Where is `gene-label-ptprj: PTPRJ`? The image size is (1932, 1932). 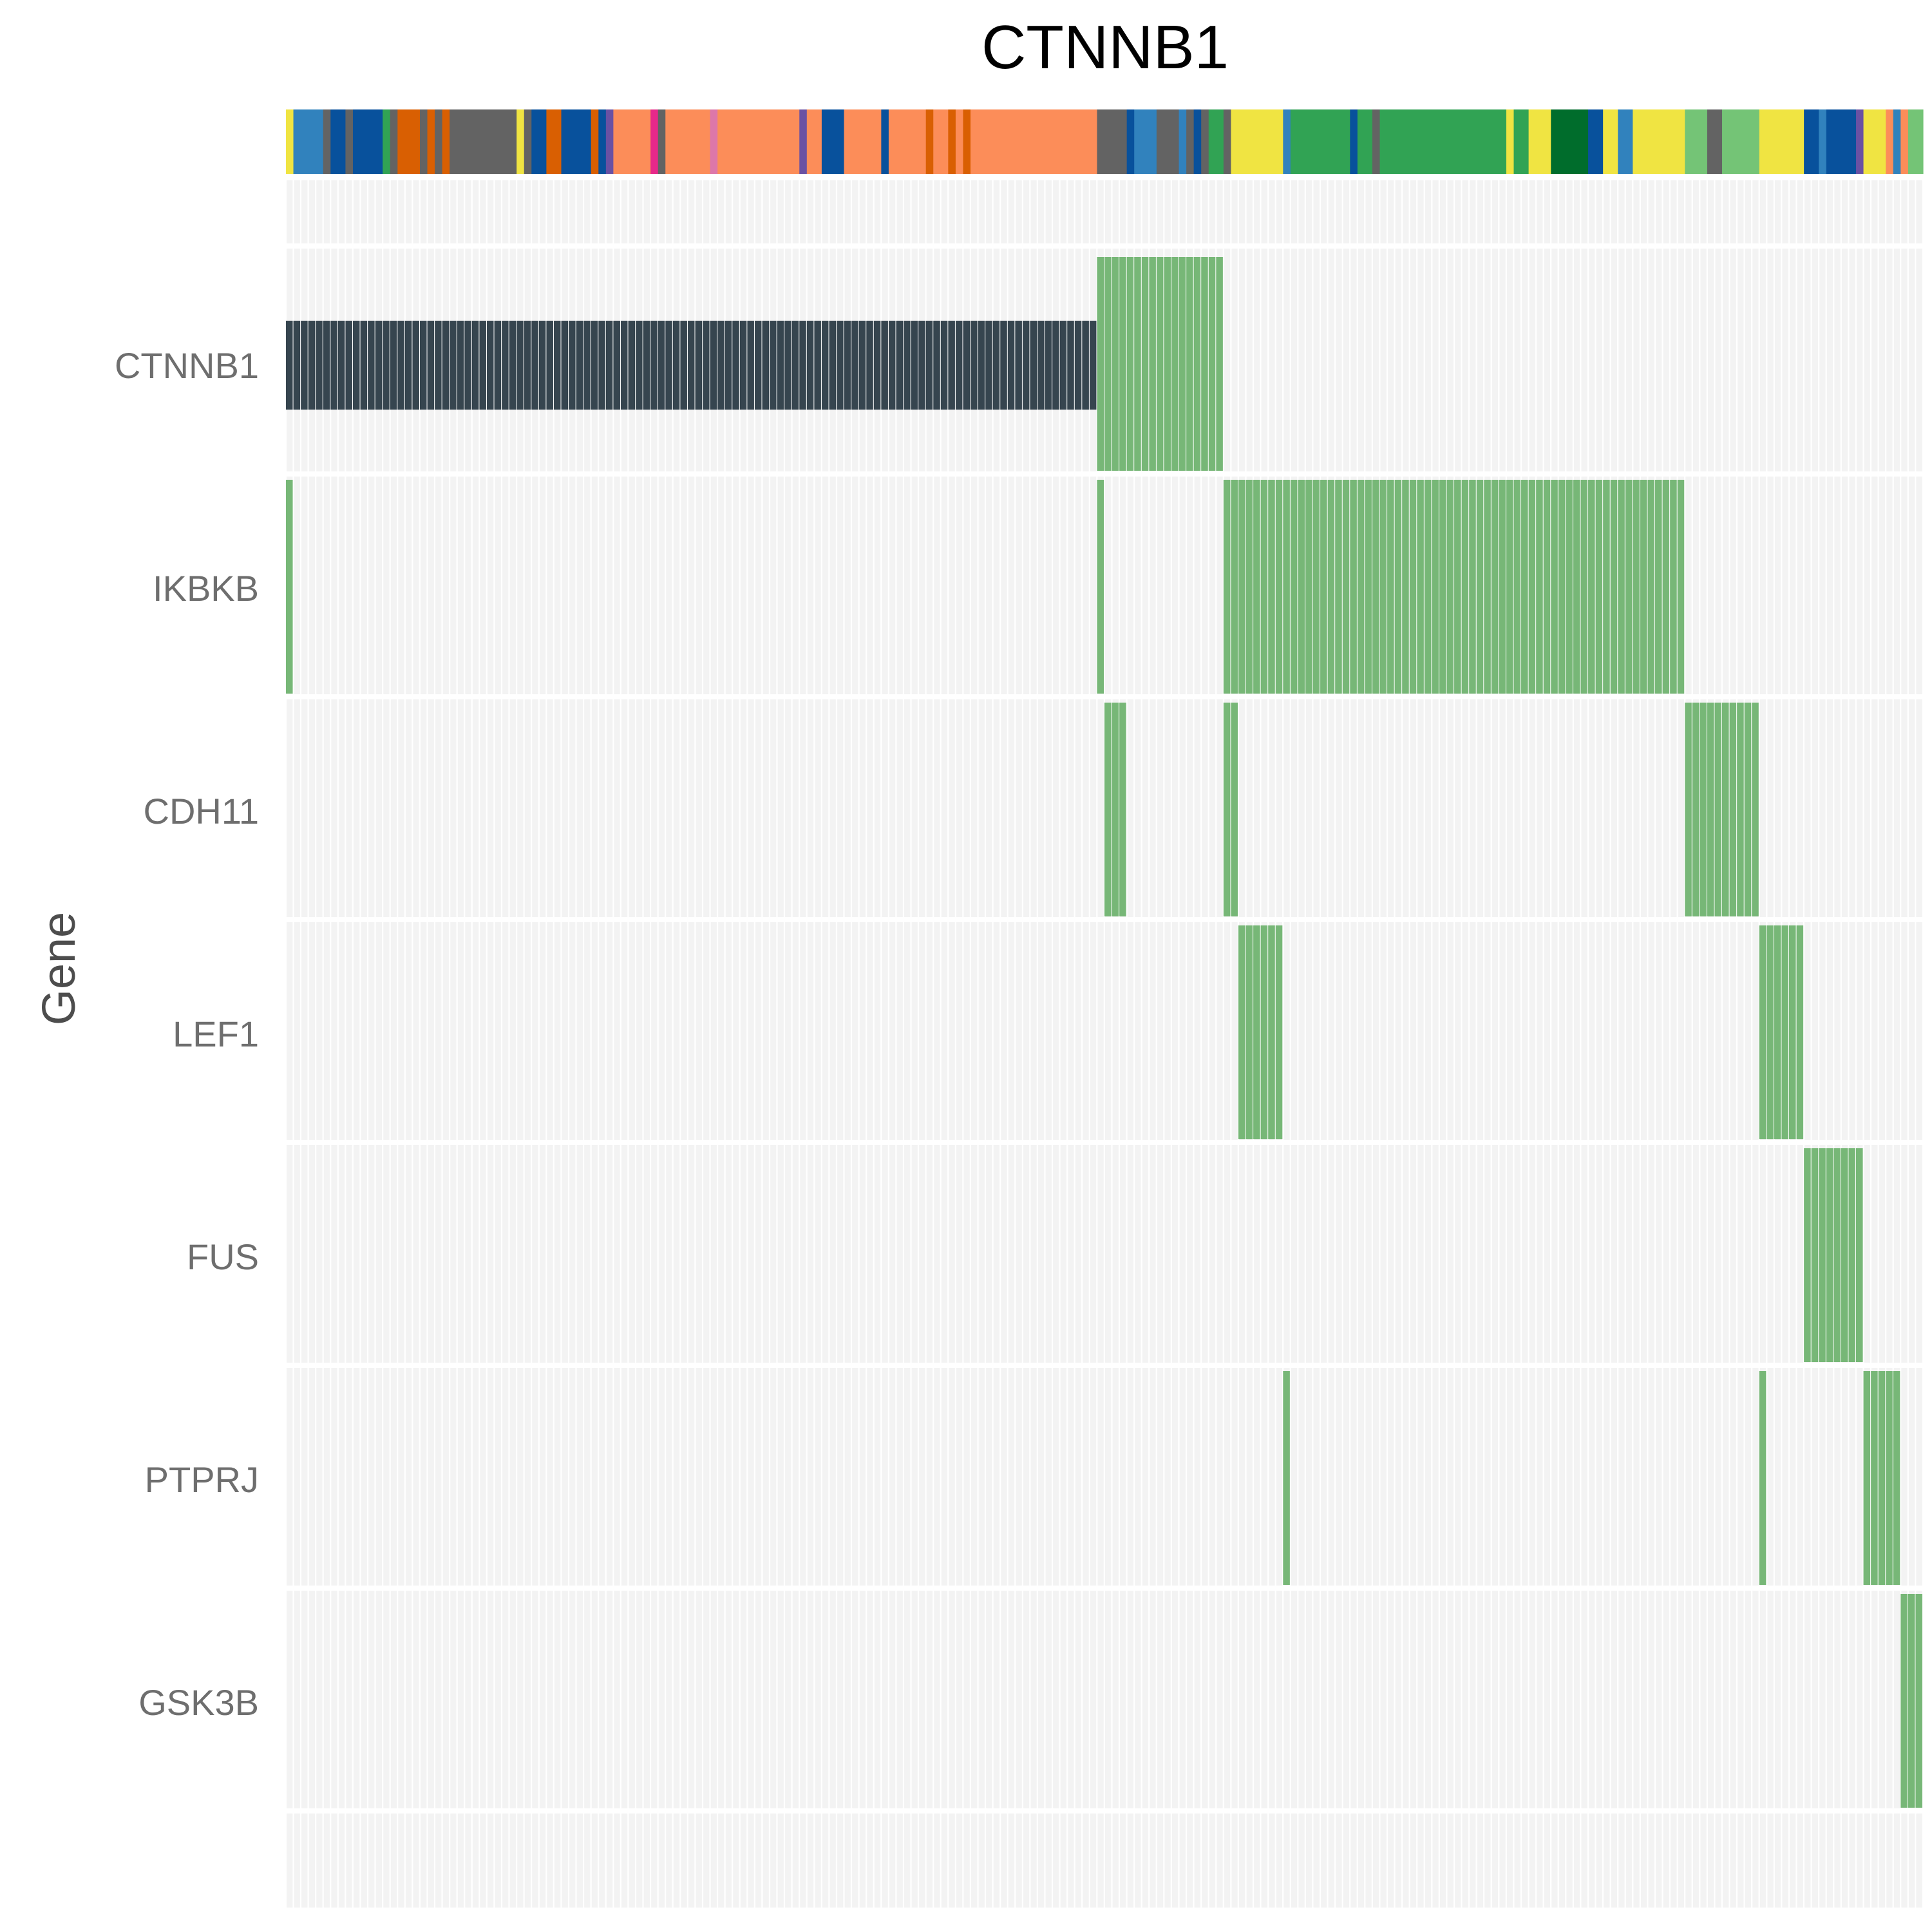
gene-label-ptprj: PTPRJ is located at coordinates (202, 1479).